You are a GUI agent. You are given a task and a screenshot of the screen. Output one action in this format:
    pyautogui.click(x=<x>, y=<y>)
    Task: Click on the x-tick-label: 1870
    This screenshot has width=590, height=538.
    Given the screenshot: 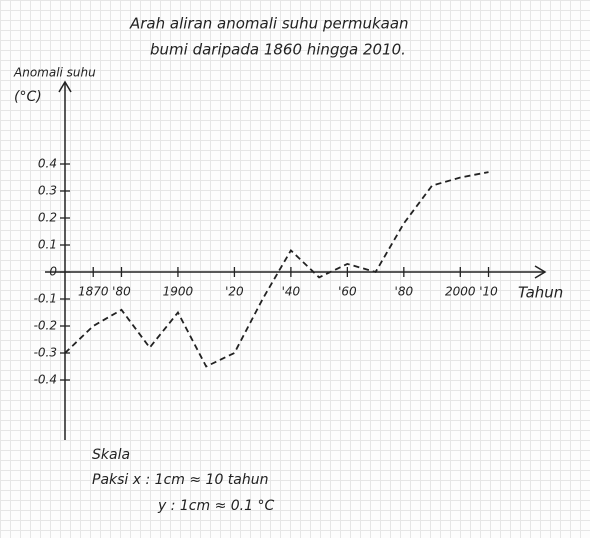 What is the action you would take?
    pyautogui.click(x=93, y=292)
    